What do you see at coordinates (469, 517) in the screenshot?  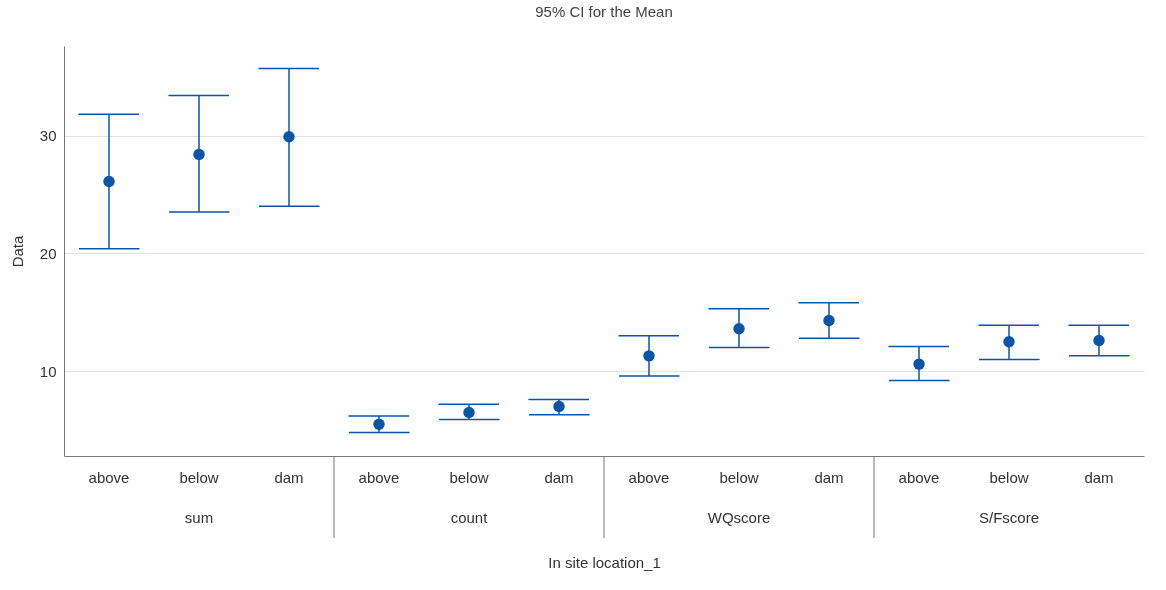 I see `text: count` at bounding box center [469, 517].